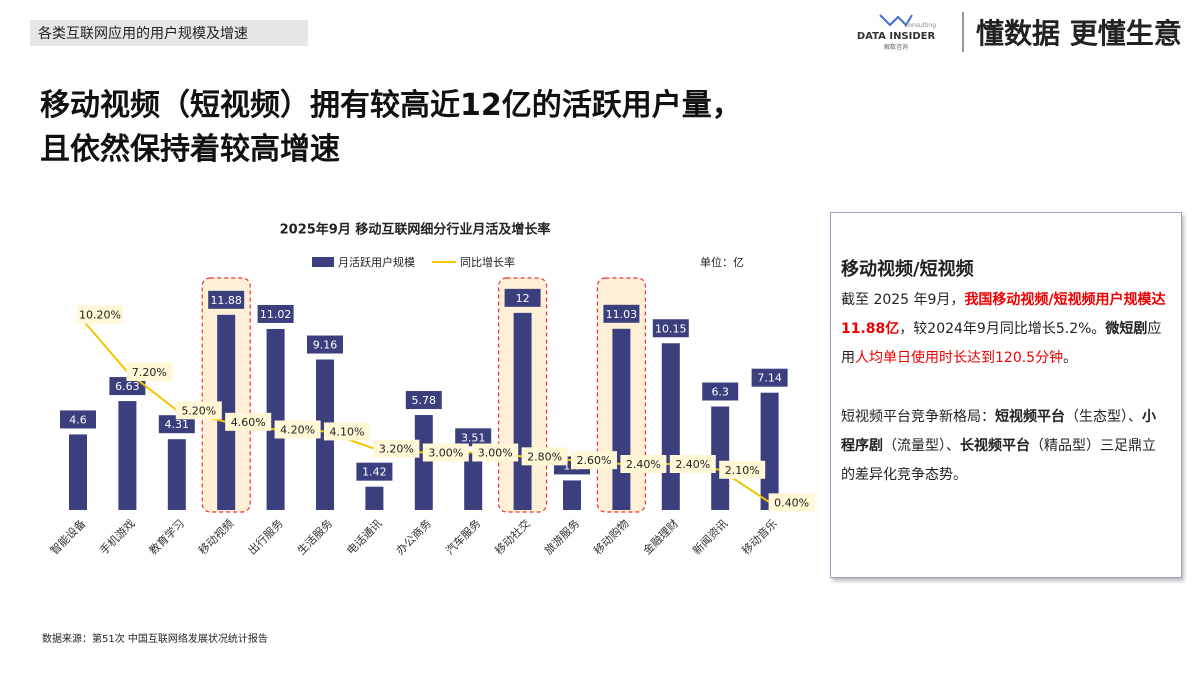 This screenshot has height=675, width=1200. What do you see at coordinates (67, 536) in the screenshot?
I see `x-tick-label: 智能设备` at bounding box center [67, 536].